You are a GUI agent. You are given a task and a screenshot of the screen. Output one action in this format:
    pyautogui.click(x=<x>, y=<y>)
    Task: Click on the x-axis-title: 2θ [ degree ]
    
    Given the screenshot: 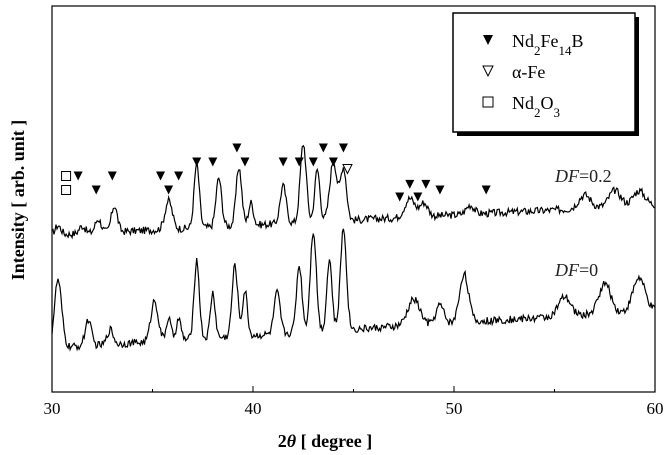 What is the action you would take?
    pyautogui.click(x=325, y=441)
    